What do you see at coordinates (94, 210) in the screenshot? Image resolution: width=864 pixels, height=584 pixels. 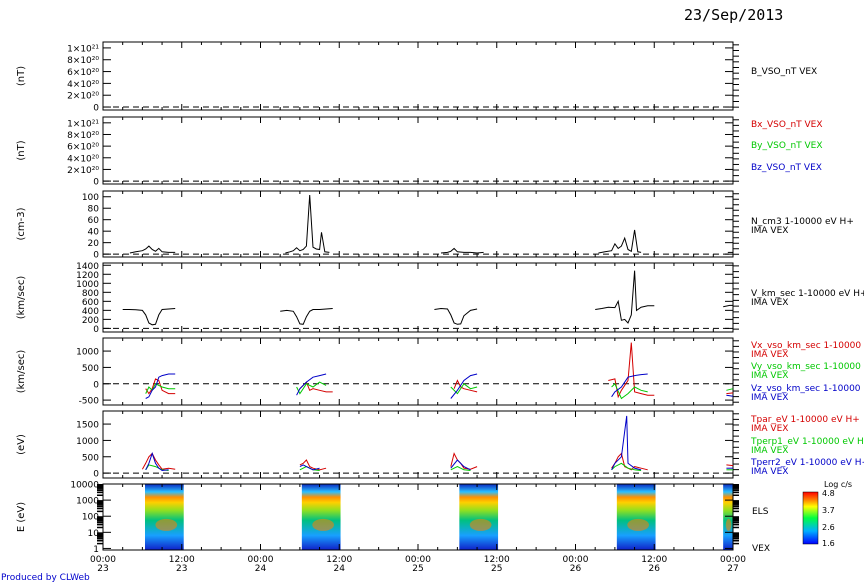 I see `y-tick-label: 80` at bounding box center [94, 210].